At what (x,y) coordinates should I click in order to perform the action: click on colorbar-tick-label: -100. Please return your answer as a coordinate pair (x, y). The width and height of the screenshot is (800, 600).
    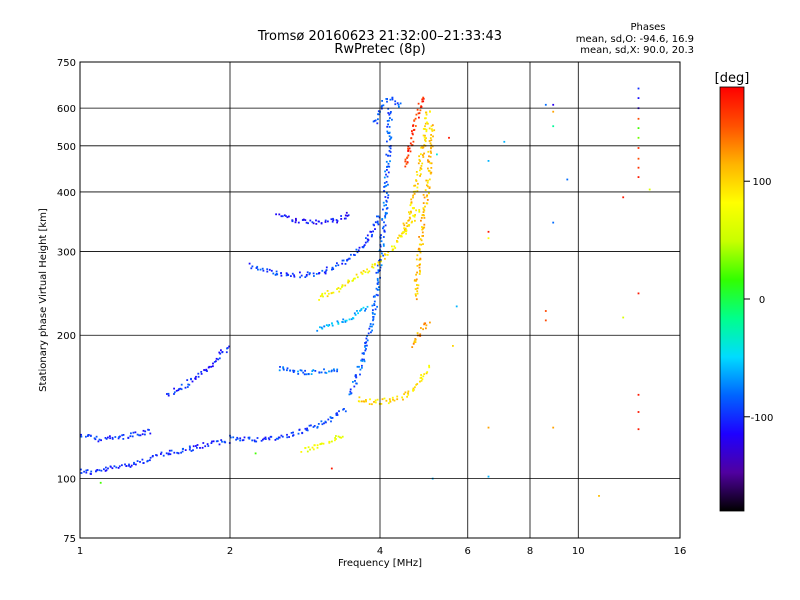
    Looking at the image, I should click on (762, 418).